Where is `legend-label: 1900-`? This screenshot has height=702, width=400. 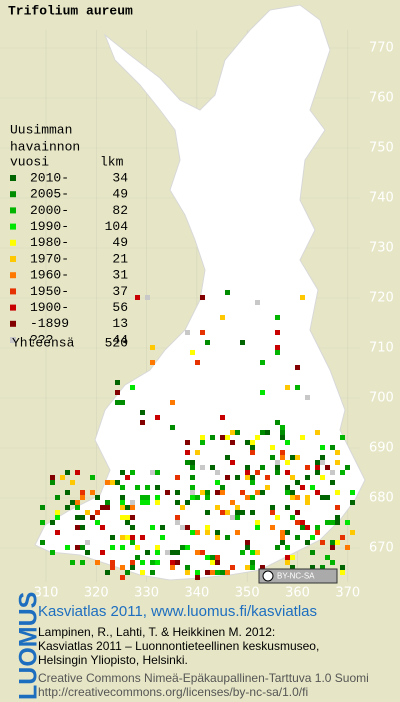
legend-label: 1900- is located at coordinates (49, 307).